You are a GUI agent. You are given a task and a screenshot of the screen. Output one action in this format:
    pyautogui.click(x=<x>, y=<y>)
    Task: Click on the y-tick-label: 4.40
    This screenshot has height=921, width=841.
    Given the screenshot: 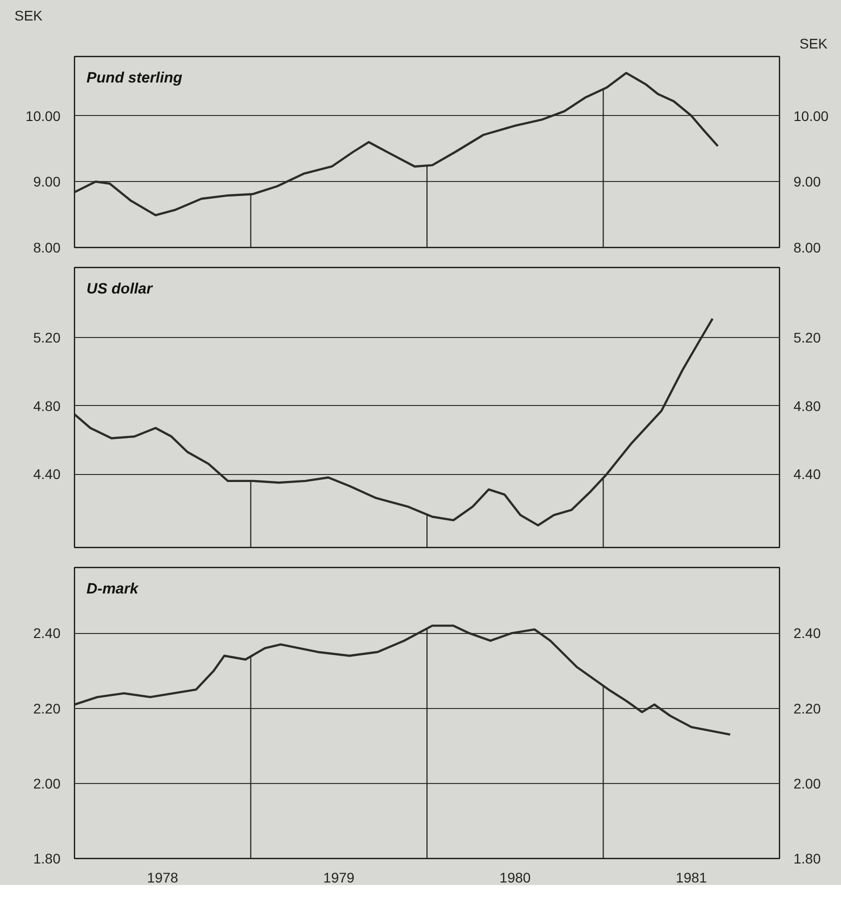 What is the action you would take?
    pyautogui.click(x=47, y=474)
    